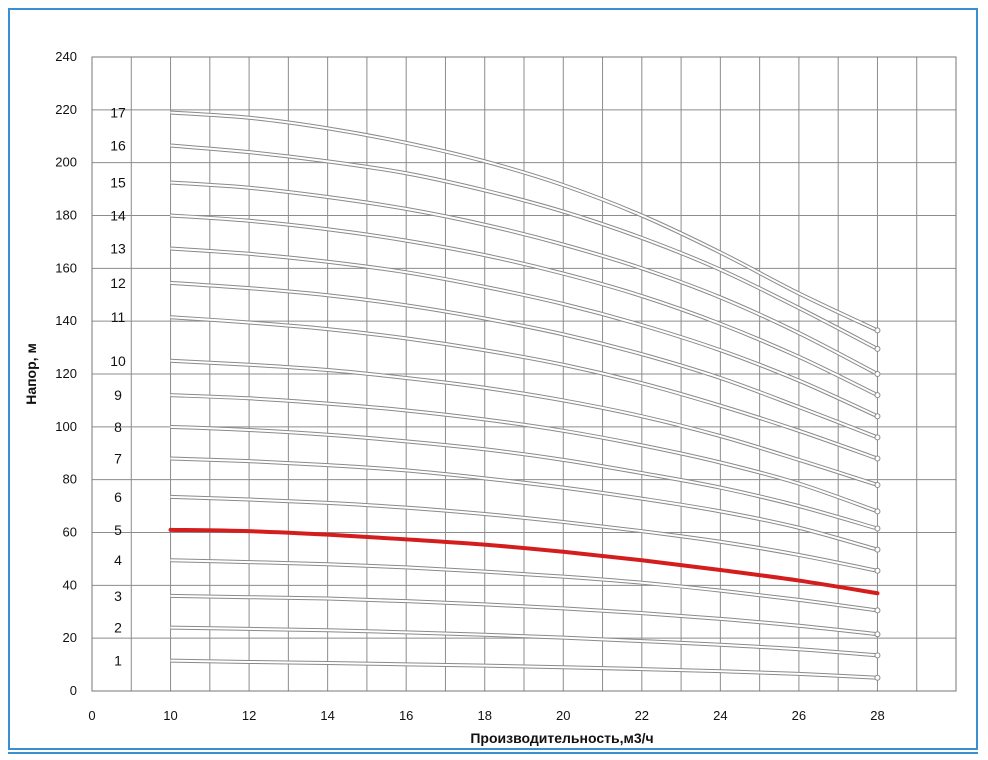 The width and height of the screenshot is (988, 760). I want to click on curve-label-9: 9, so click(118, 395).